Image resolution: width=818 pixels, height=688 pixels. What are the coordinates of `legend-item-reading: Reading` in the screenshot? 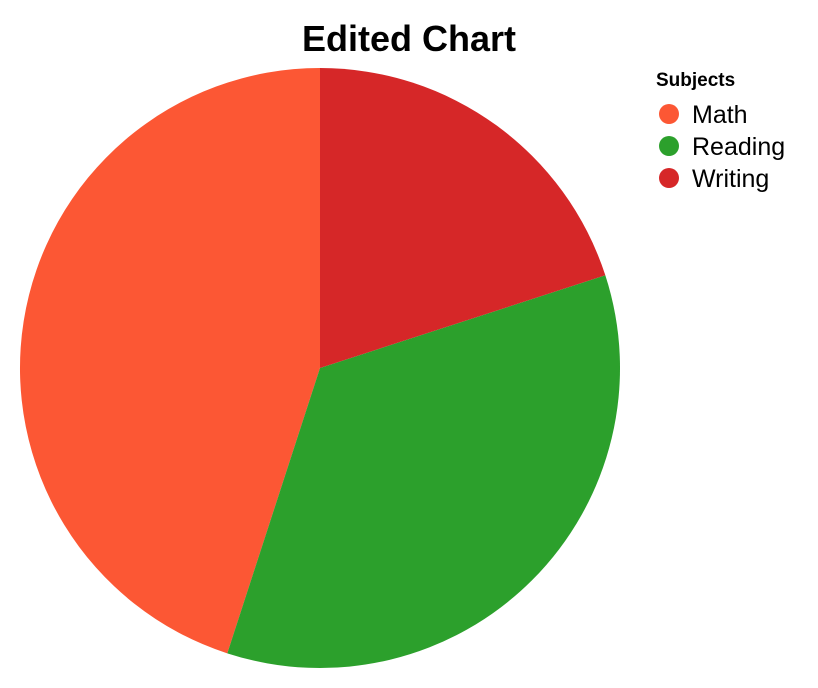 It's located at (722, 147).